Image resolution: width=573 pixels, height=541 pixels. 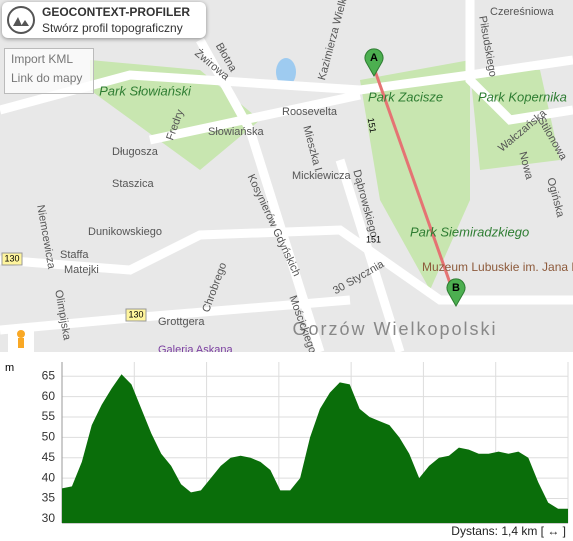 What do you see at coordinates (322, 176) in the screenshot?
I see `map-label: Mickiewicza` at bounding box center [322, 176].